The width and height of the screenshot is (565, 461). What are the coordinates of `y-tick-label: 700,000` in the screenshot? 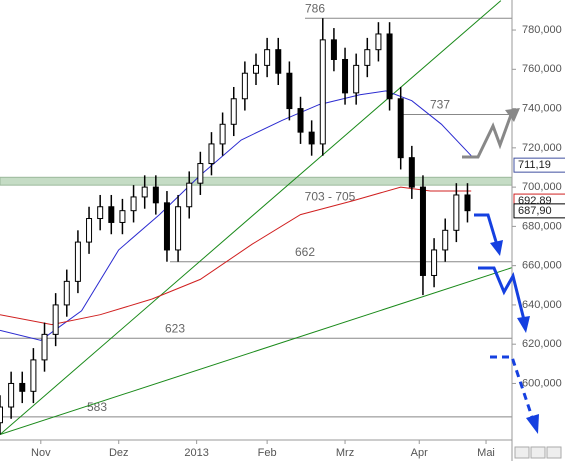 It's located at (542, 187).